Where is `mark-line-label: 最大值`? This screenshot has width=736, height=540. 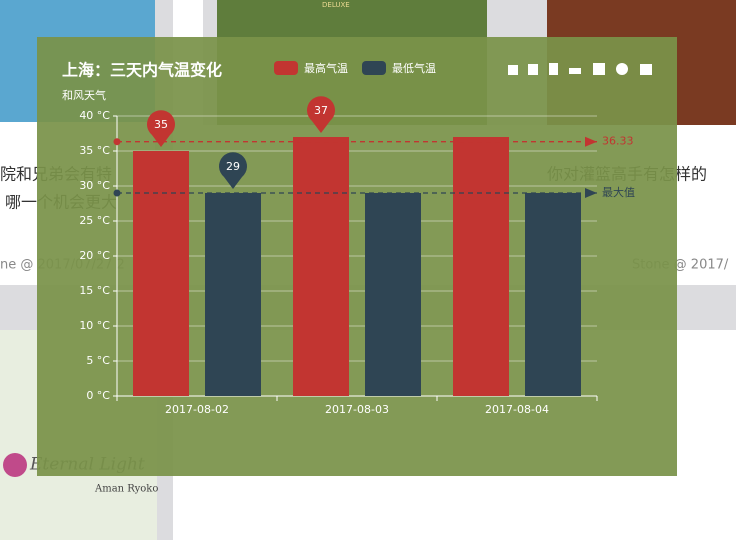
mark-line-label: 最大值 is located at coordinates (618, 192).